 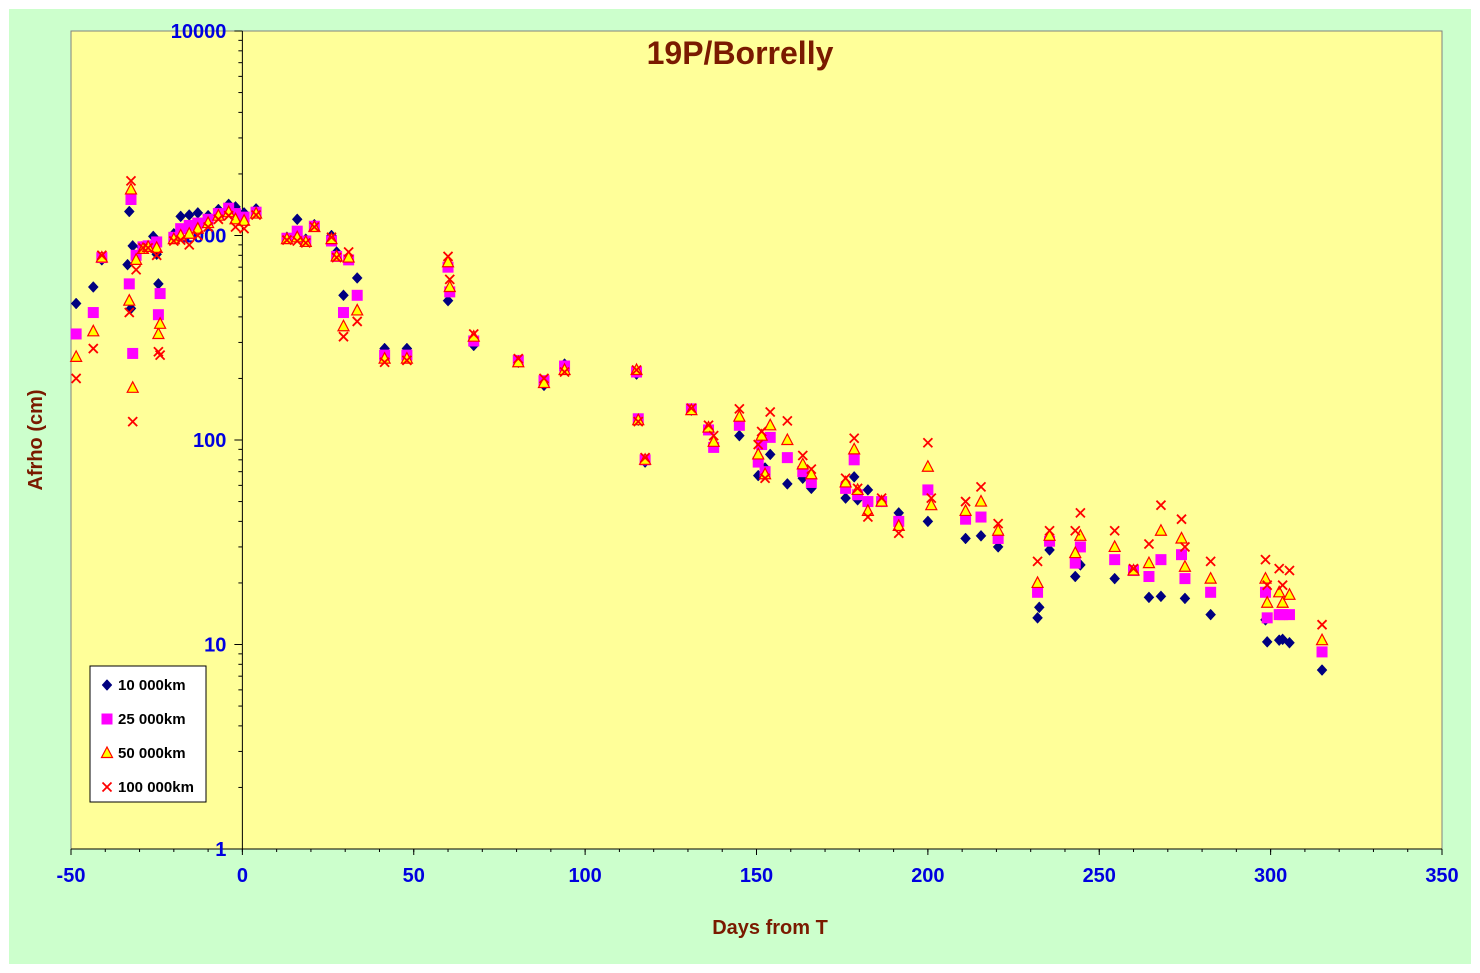 What do you see at coordinates (209, 441) in the screenshot?
I see `y-tick-label: 100` at bounding box center [209, 441].